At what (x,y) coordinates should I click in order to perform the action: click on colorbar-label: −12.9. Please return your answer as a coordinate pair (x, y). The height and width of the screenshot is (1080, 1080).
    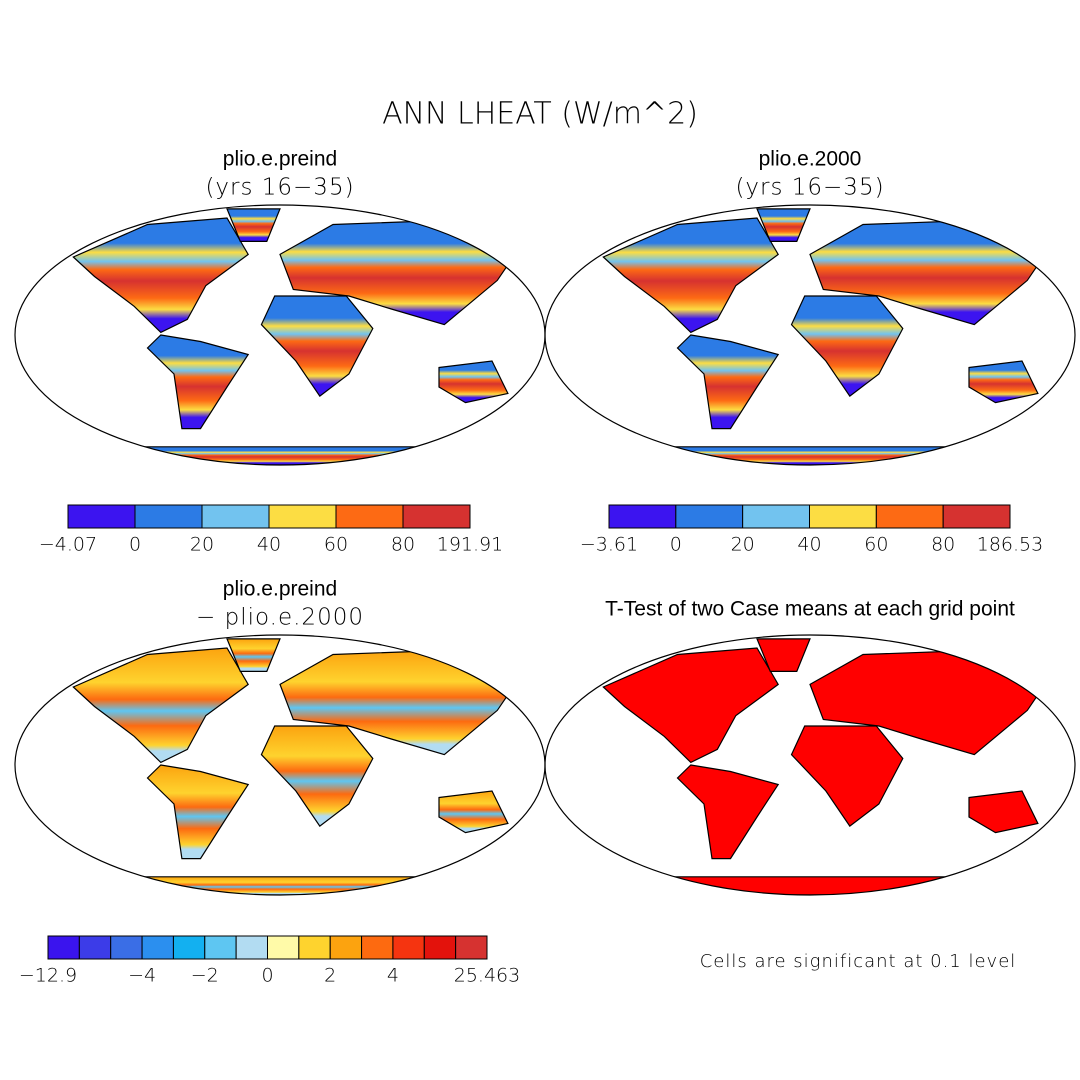
    Looking at the image, I should click on (48, 976).